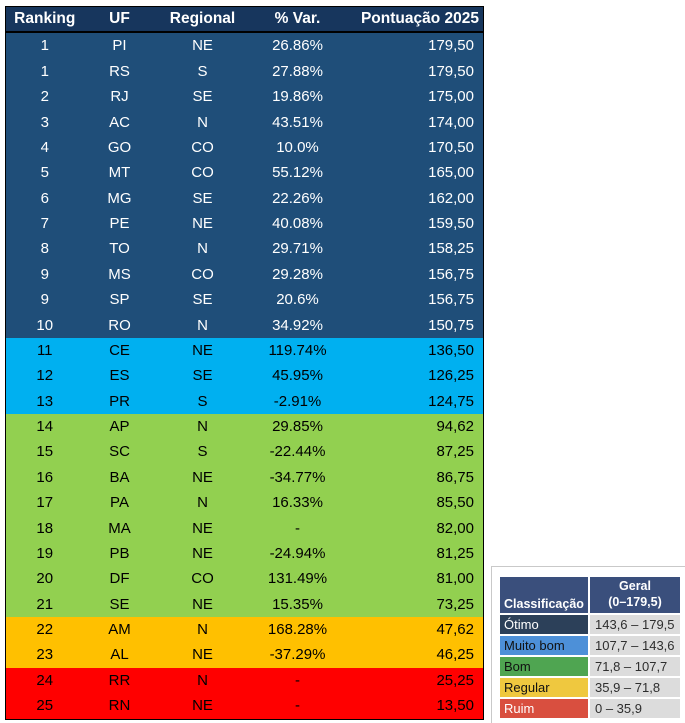 The width and height of the screenshot is (685, 723). What do you see at coordinates (244, 299) in the screenshot?
I see `table-row: 9 SP SE 20.6% 156,75` at bounding box center [244, 299].